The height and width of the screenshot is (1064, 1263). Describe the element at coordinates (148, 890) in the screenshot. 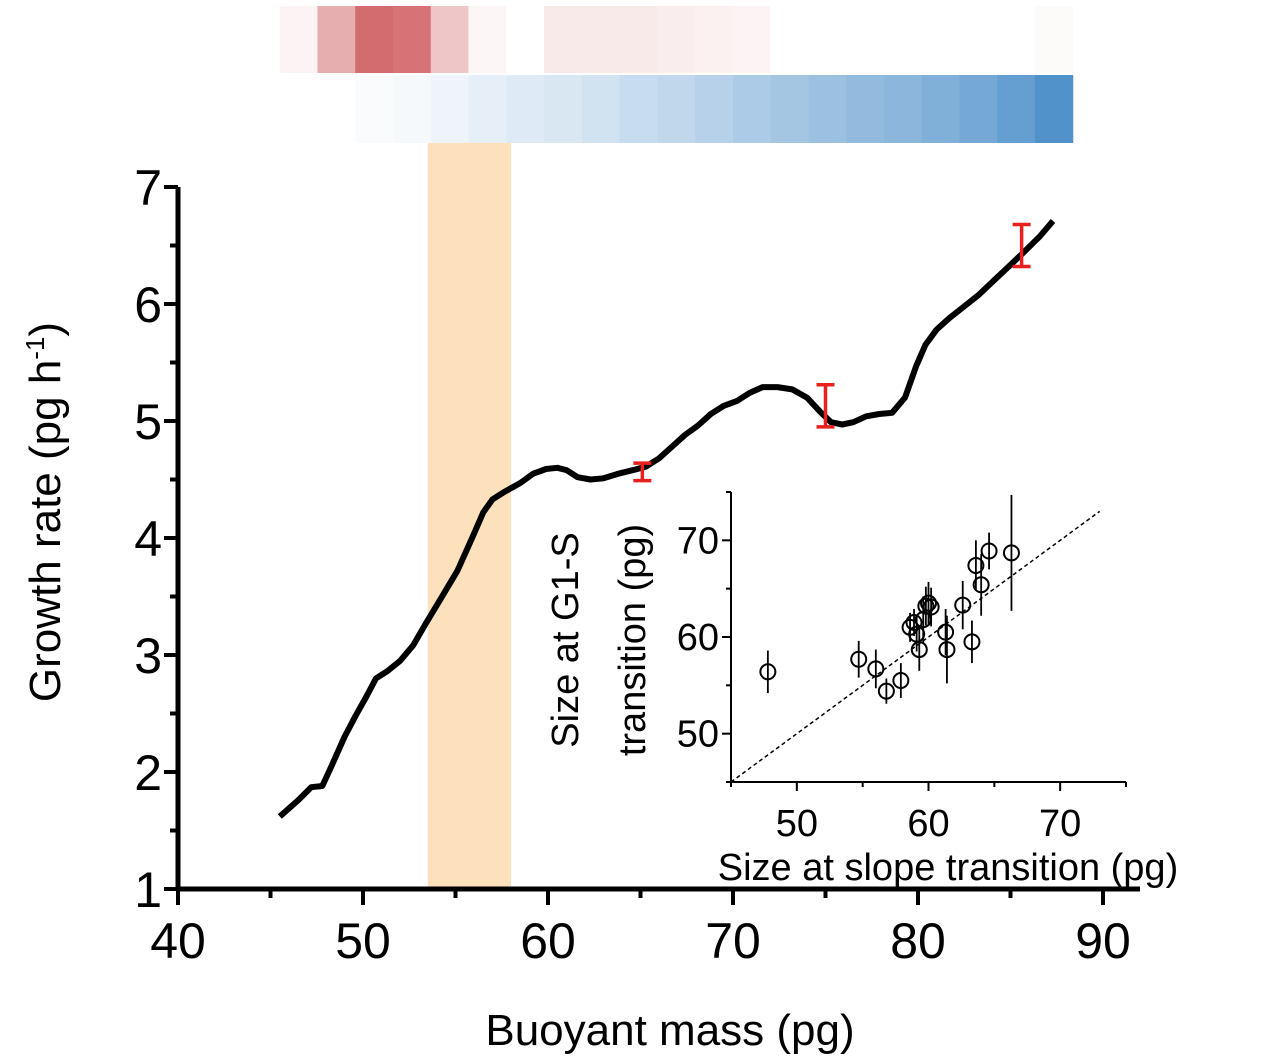

I see `main-y-tick-label: 1` at that location.